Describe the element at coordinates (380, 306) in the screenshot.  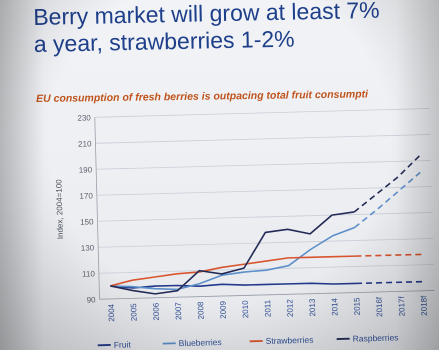
I see `x-tick-label: 2016f` at that location.